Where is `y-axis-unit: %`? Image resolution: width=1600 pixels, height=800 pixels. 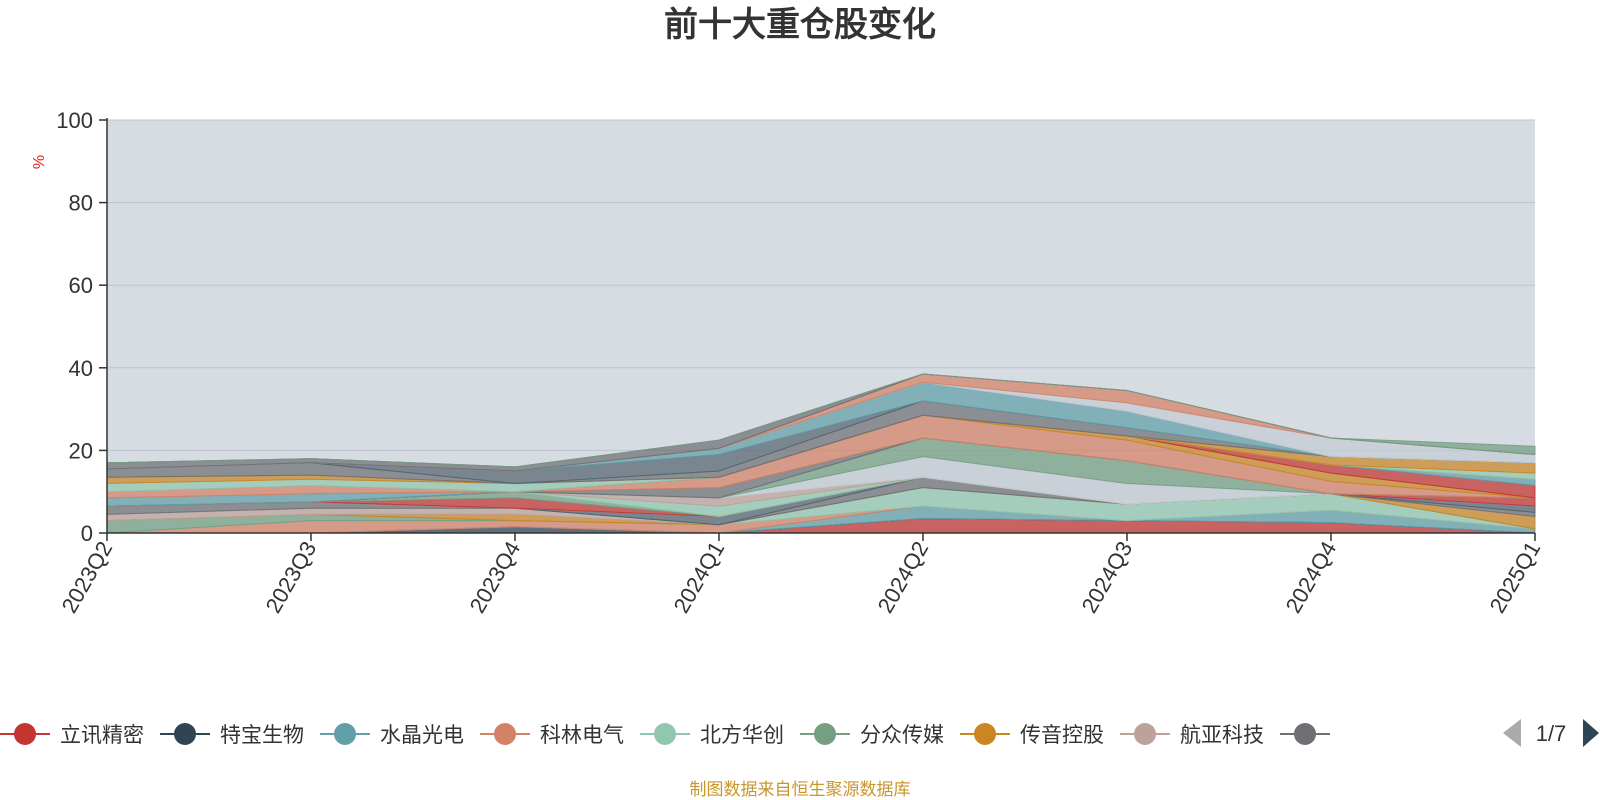
y-axis-unit: % is located at coordinates (39, 162).